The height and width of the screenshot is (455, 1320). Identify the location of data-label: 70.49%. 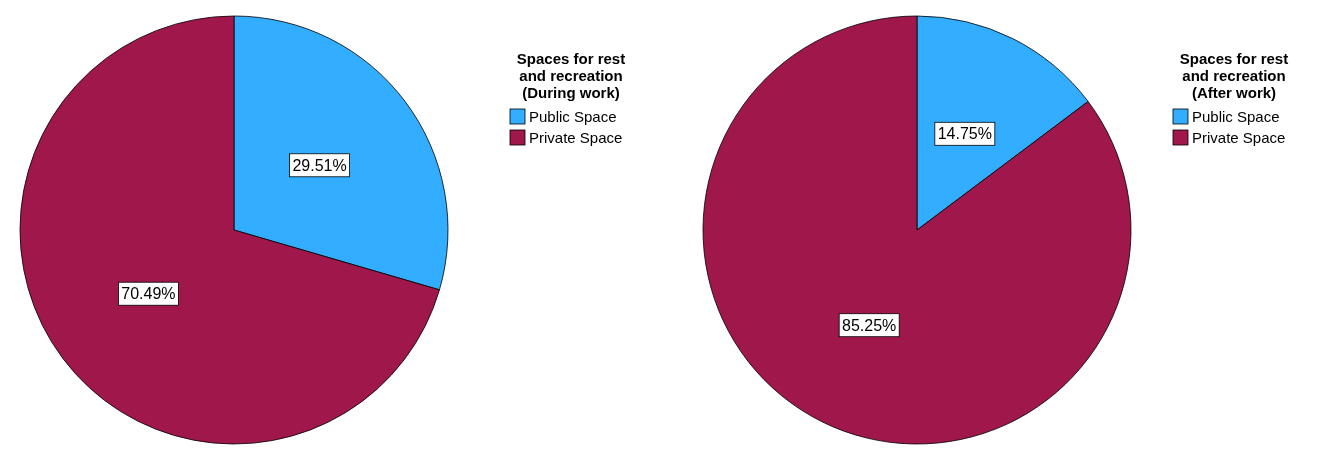
(148, 294).